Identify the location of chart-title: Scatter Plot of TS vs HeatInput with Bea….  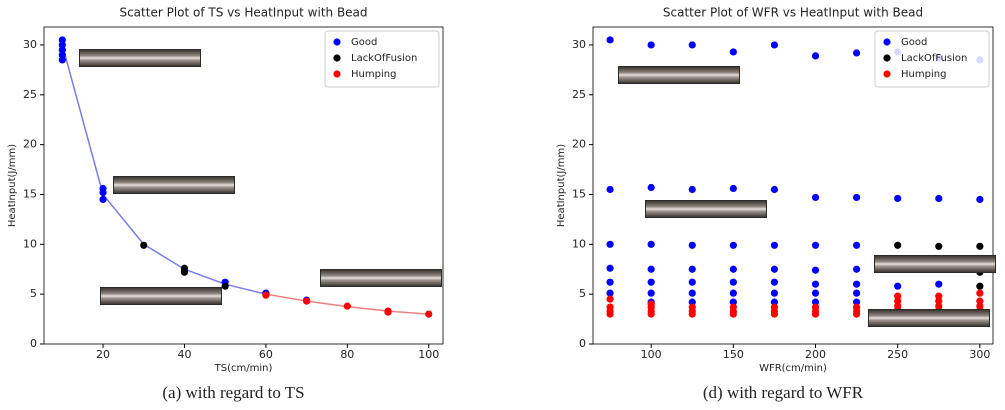
(243, 13).